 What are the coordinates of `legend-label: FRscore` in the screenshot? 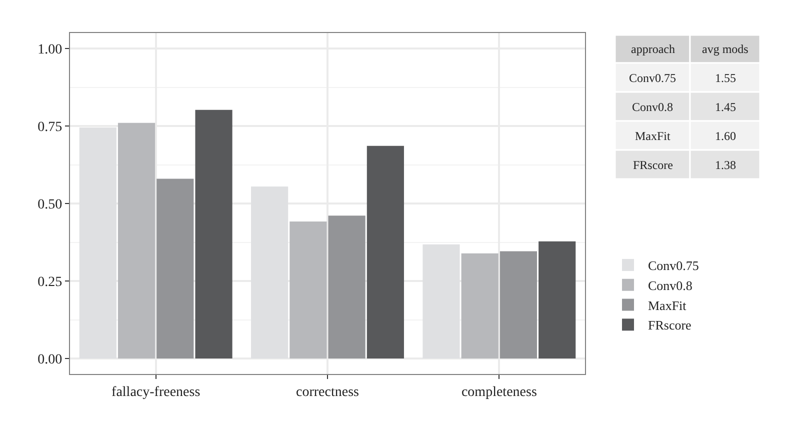 It's located at (670, 325).